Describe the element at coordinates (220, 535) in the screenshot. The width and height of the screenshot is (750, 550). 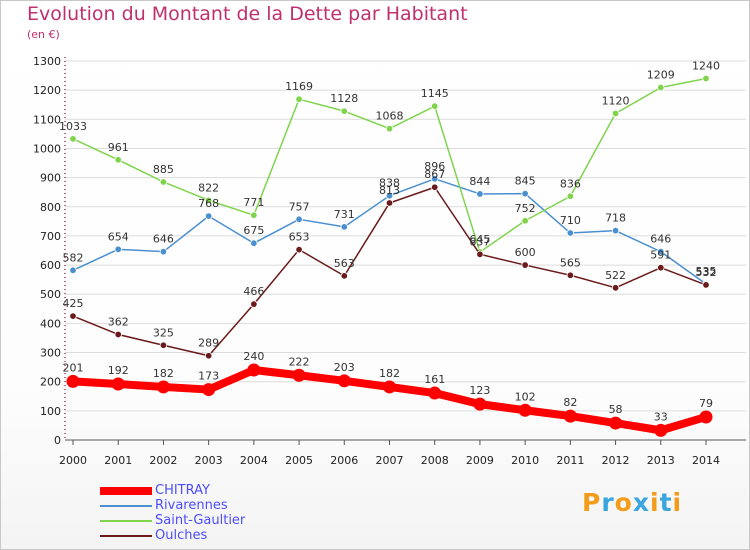
I see `legend-item: Oulches` at that location.